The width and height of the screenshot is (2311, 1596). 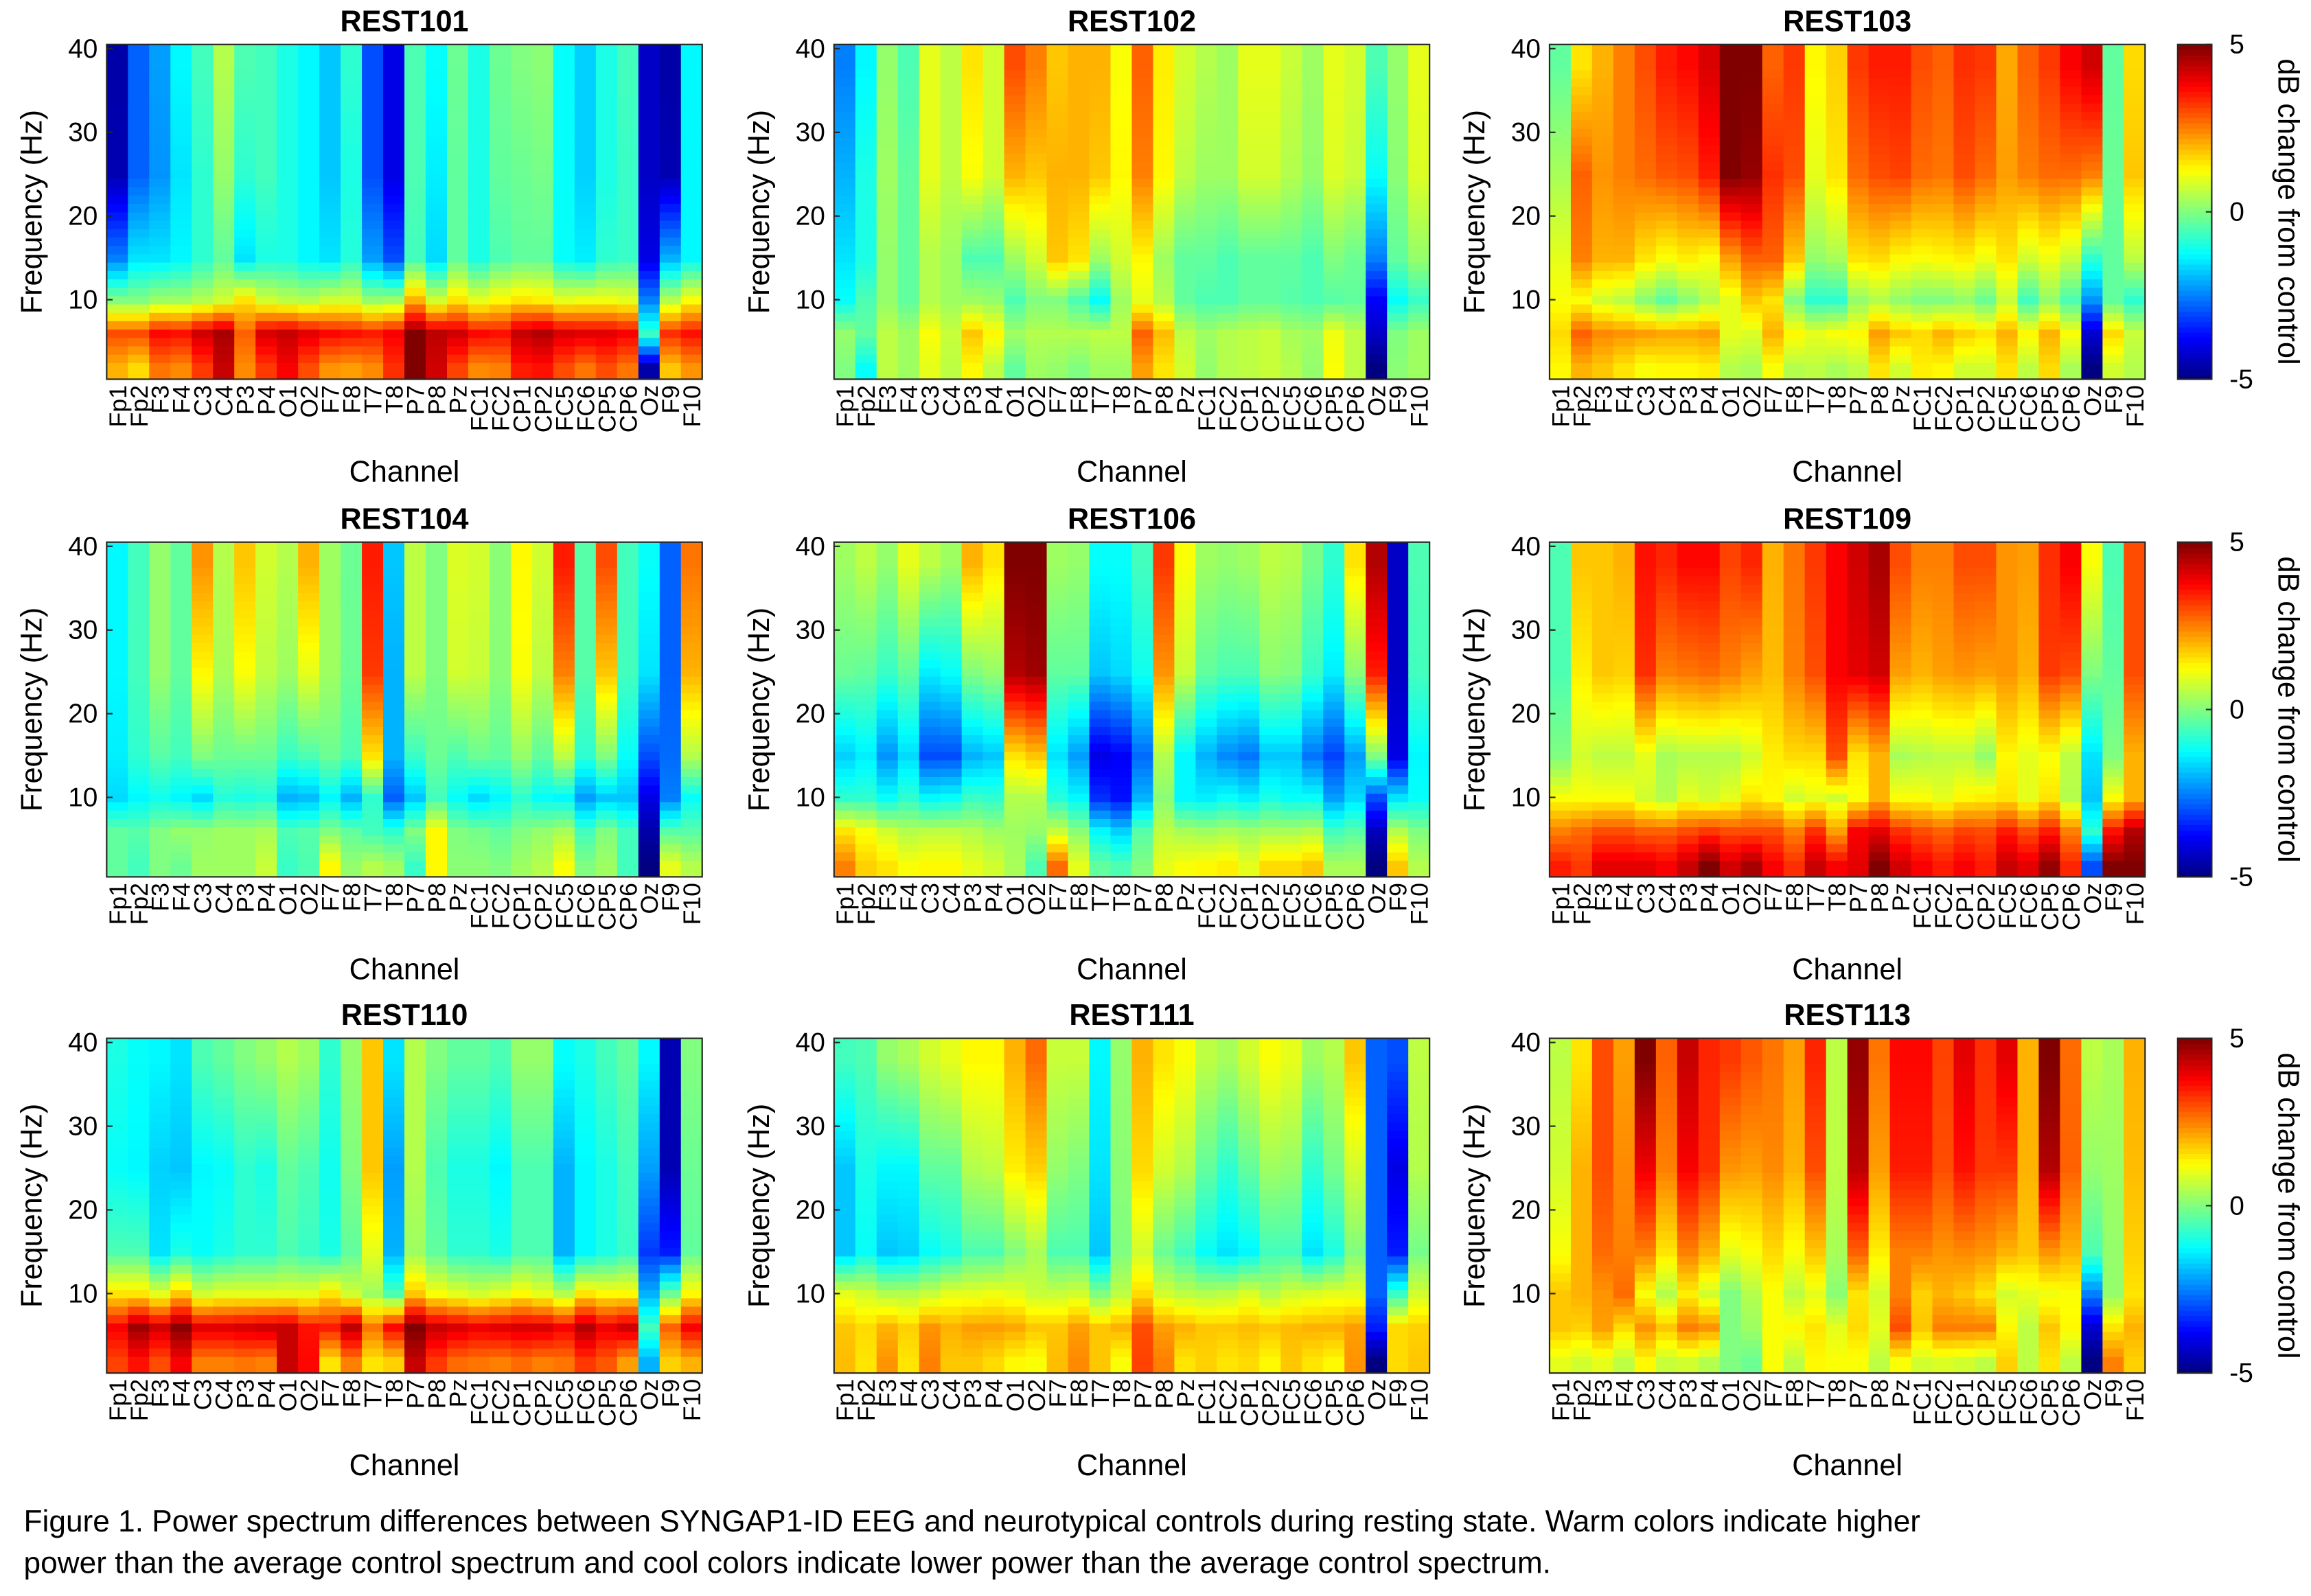 I want to click on axes-box, so click(x=404, y=709).